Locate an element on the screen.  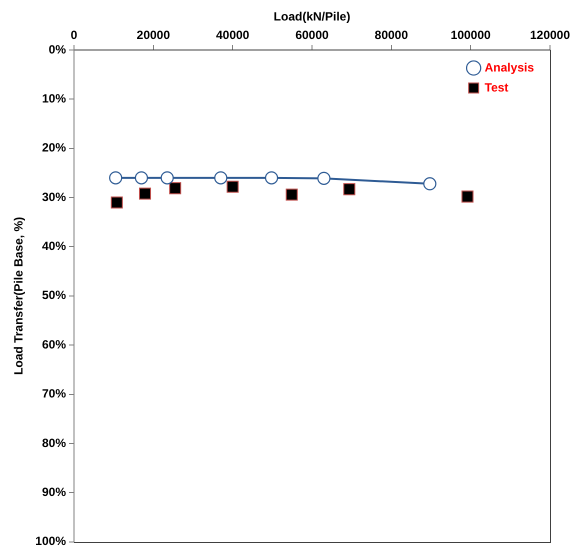
y-tick-label: 20% is located at coordinates (54, 147).